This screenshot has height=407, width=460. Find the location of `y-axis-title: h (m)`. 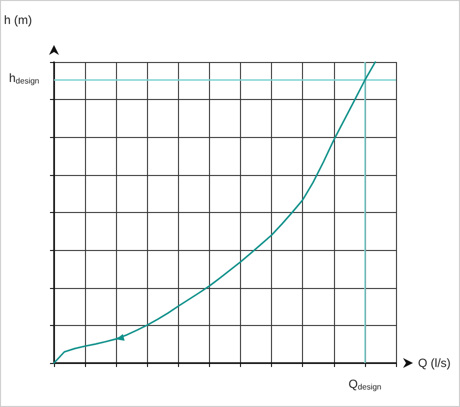

y-axis-title: h (m) is located at coordinates (18, 20).